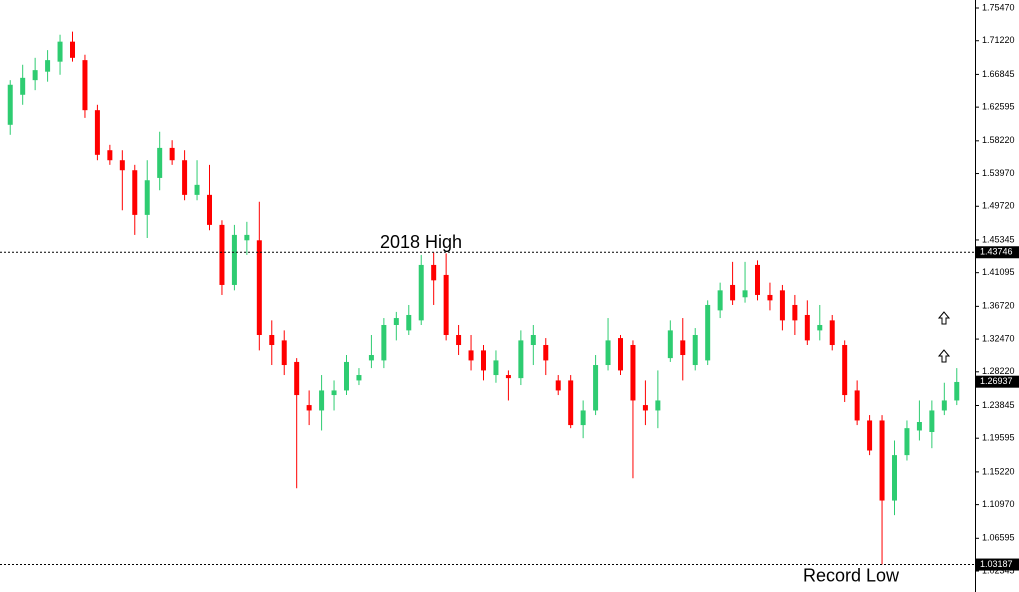 The width and height of the screenshot is (1019, 592). I want to click on arrow-icons, so click(944, 337).